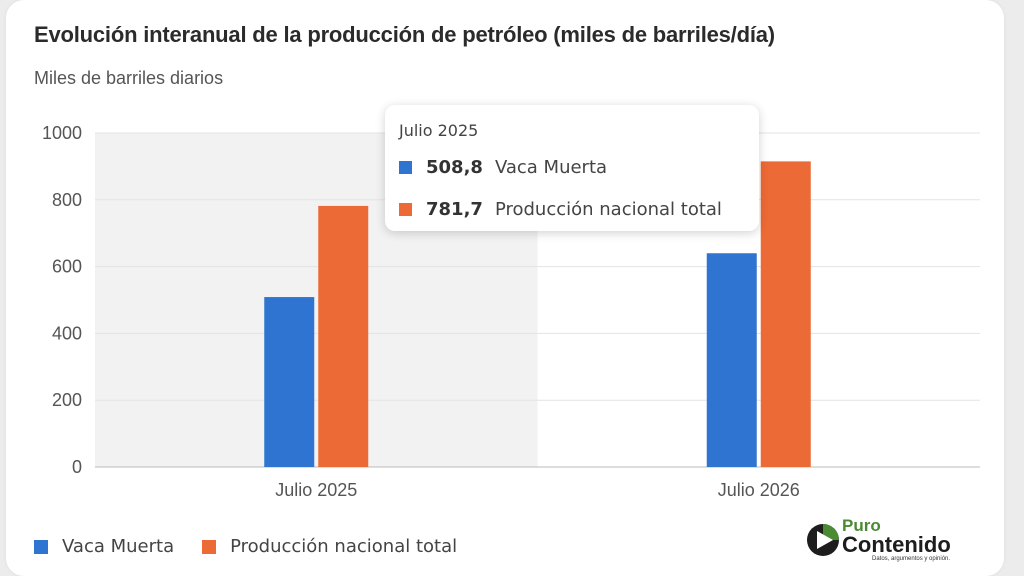  Describe the element at coordinates (551, 167) in the screenshot. I see `tooltip-name-vaca-muerta: Vaca Muerta` at that location.